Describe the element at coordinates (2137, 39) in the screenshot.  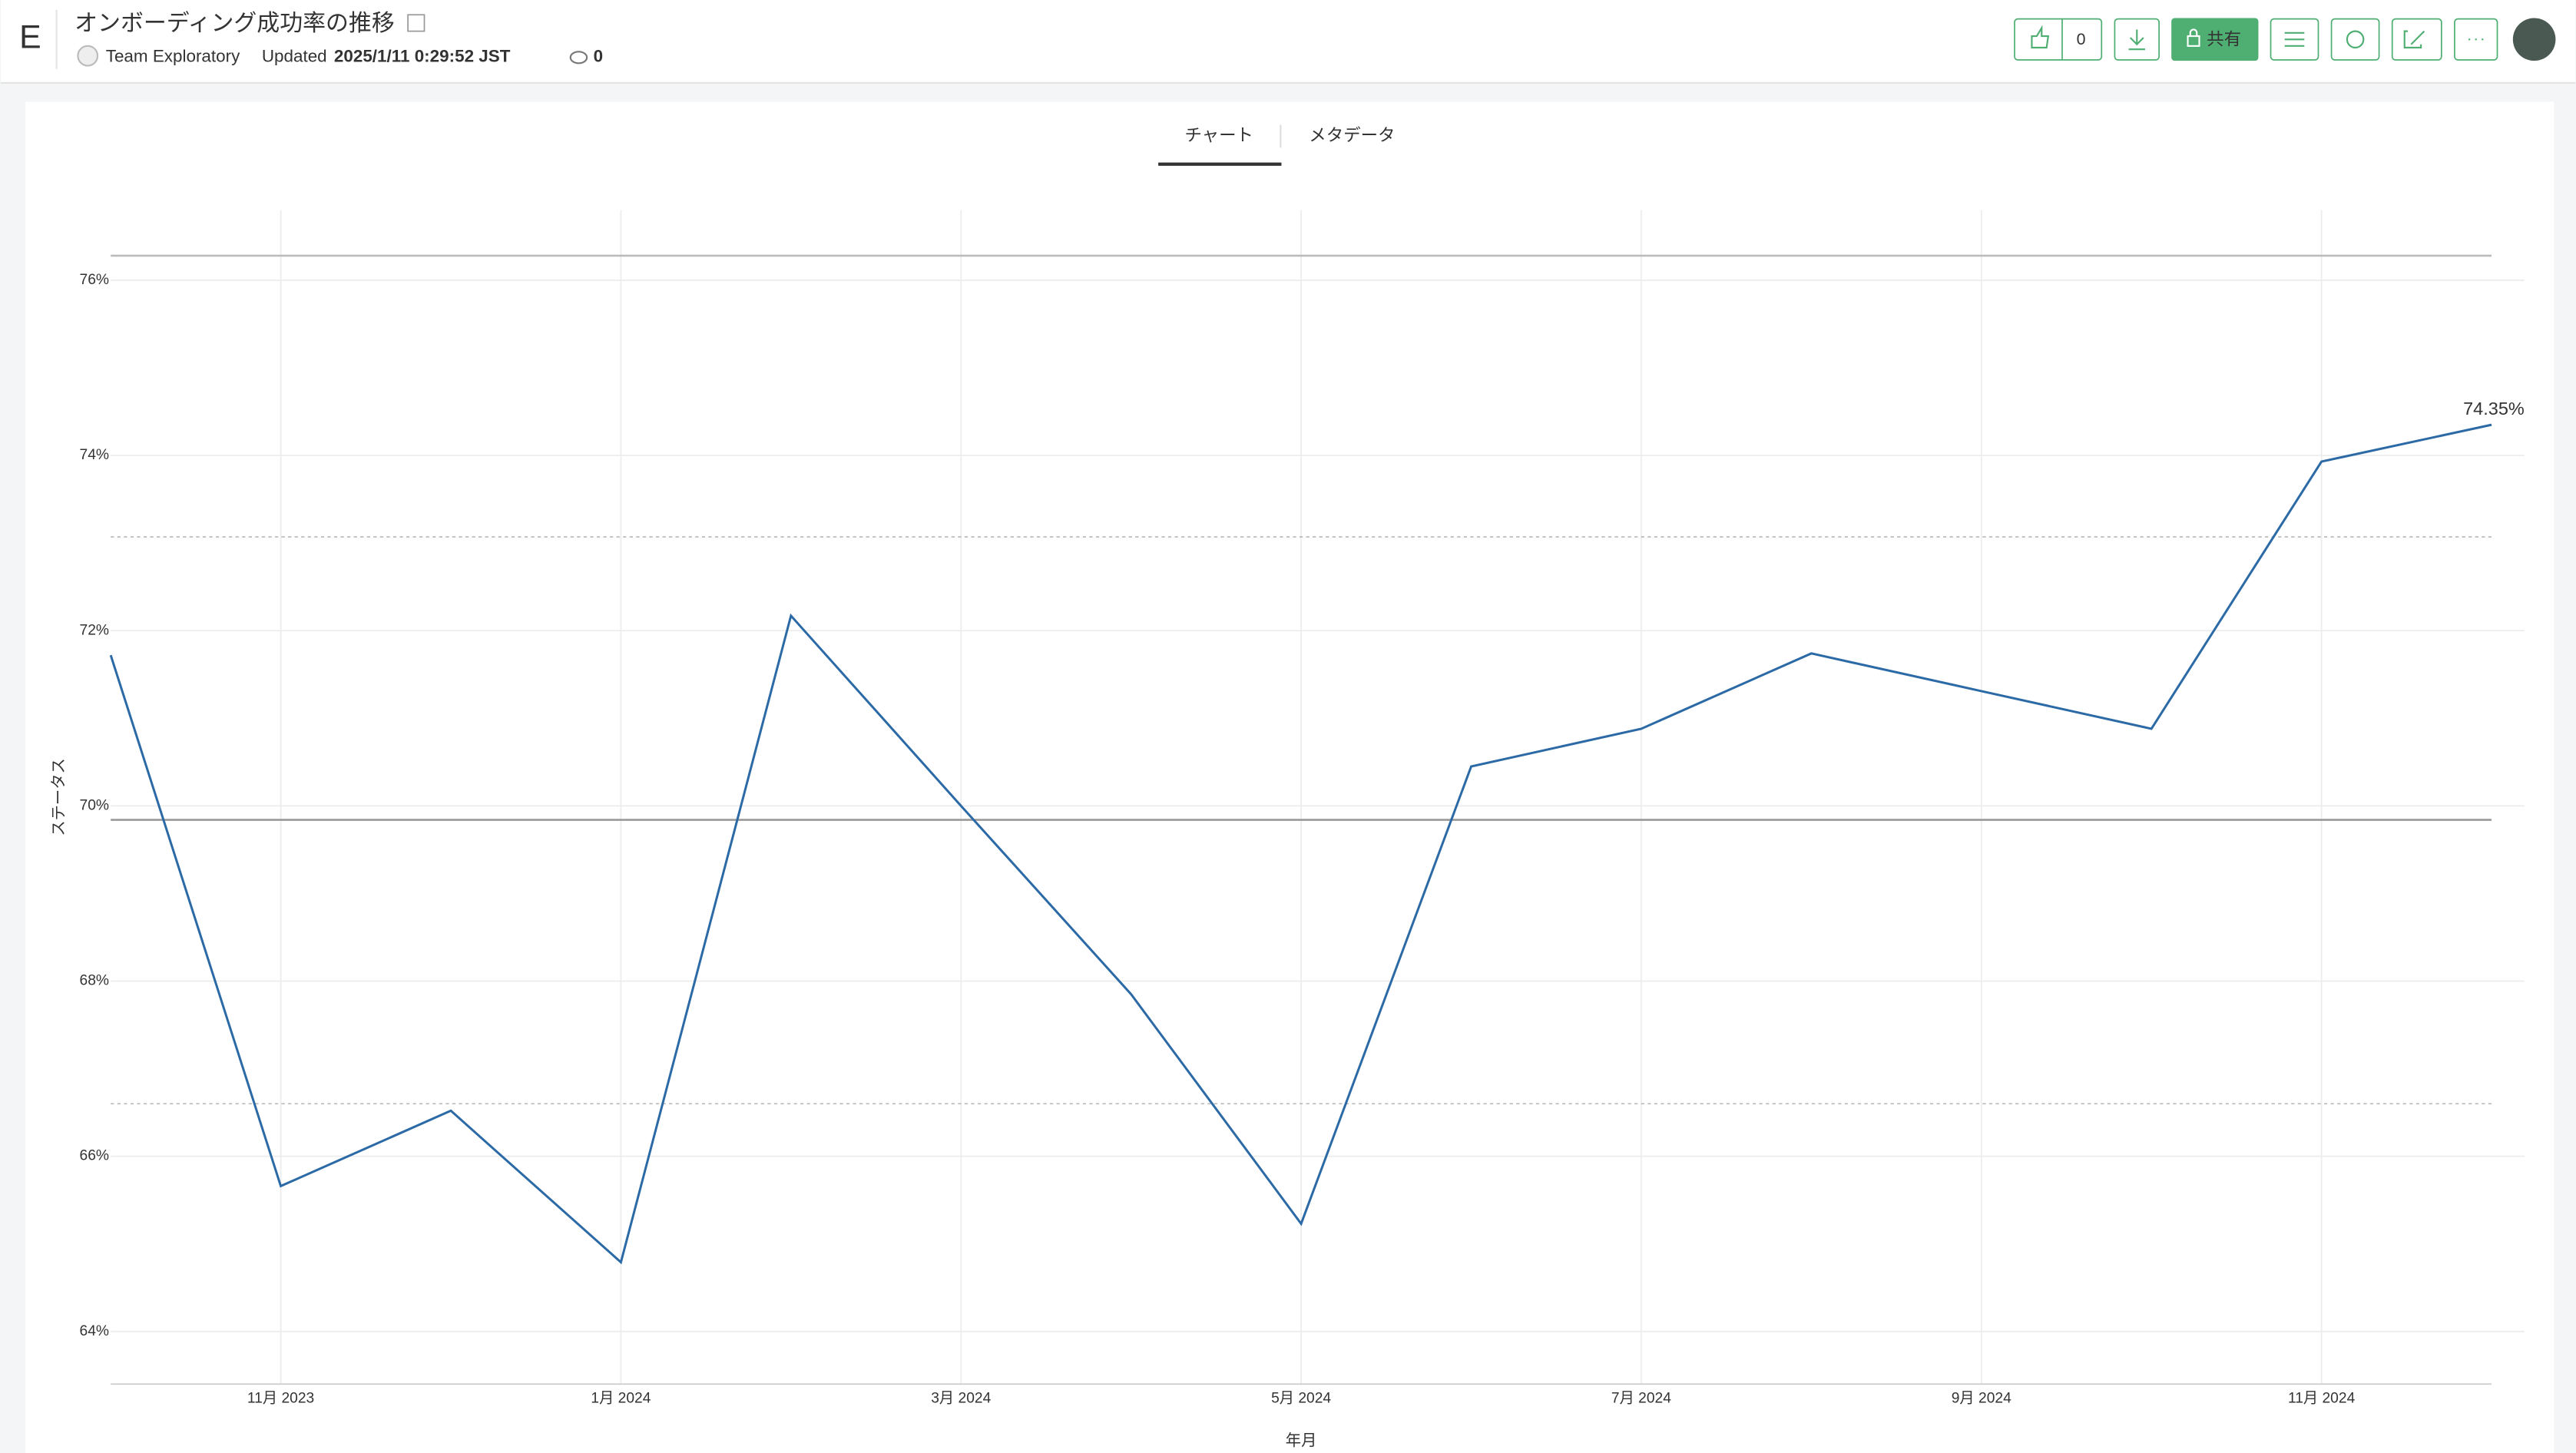
I see `download-button` at that location.